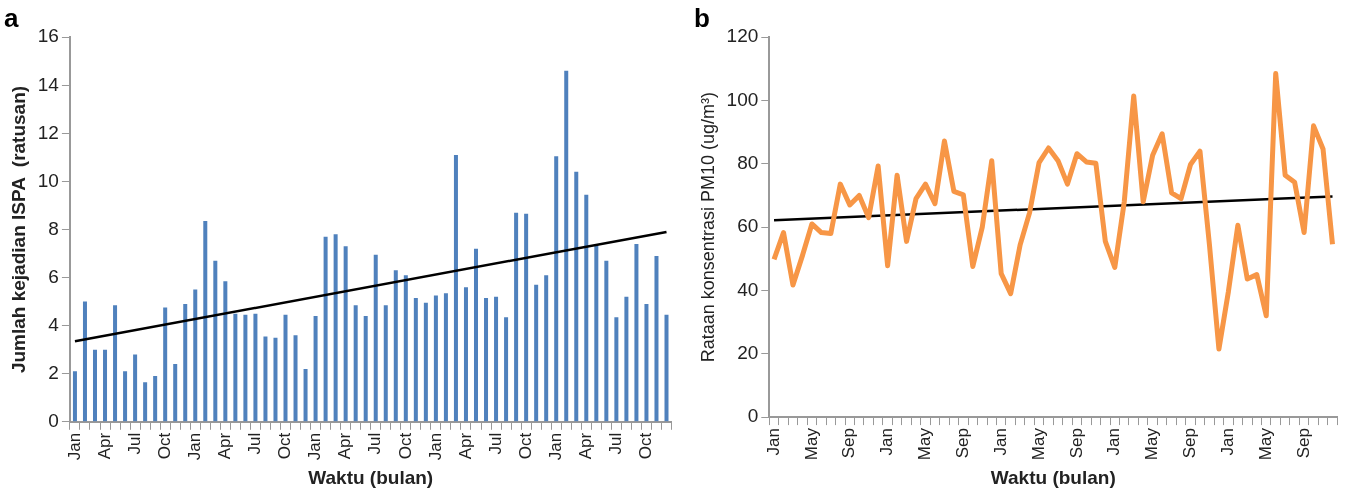 The width and height of the screenshot is (1356, 498). Describe the element at coordinates (48, 180) in the screenshot. I see `y-tick-label: 10` at that location.